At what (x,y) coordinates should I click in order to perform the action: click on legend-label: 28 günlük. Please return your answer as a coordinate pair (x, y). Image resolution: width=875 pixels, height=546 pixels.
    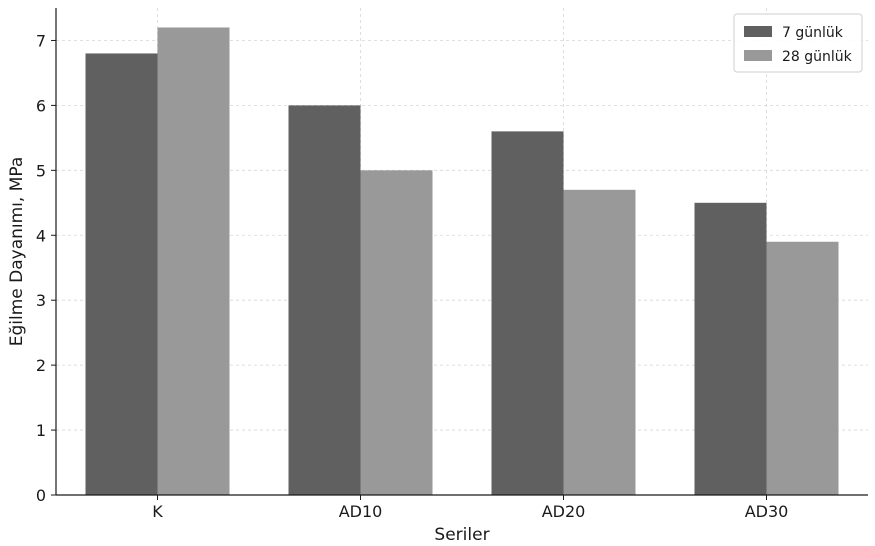
    Looking at the image, I should click on (817, 57).